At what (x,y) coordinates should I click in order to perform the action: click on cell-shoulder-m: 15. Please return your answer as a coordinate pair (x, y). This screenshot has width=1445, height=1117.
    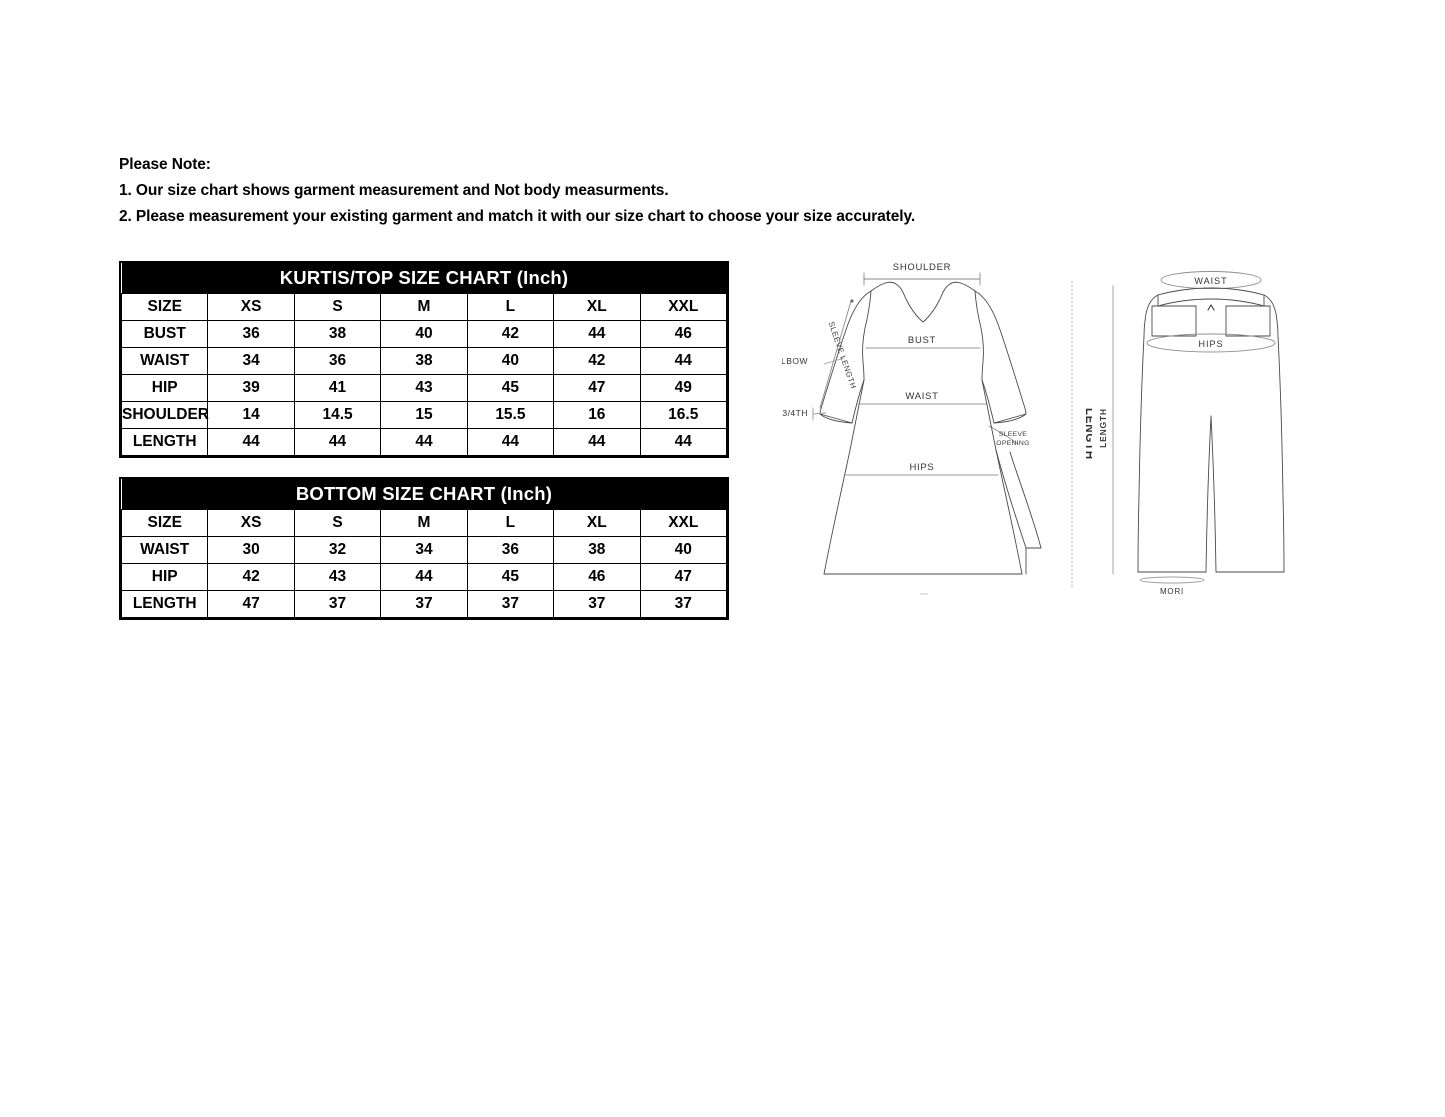
    Looking at the image, I should click on (424, 415).